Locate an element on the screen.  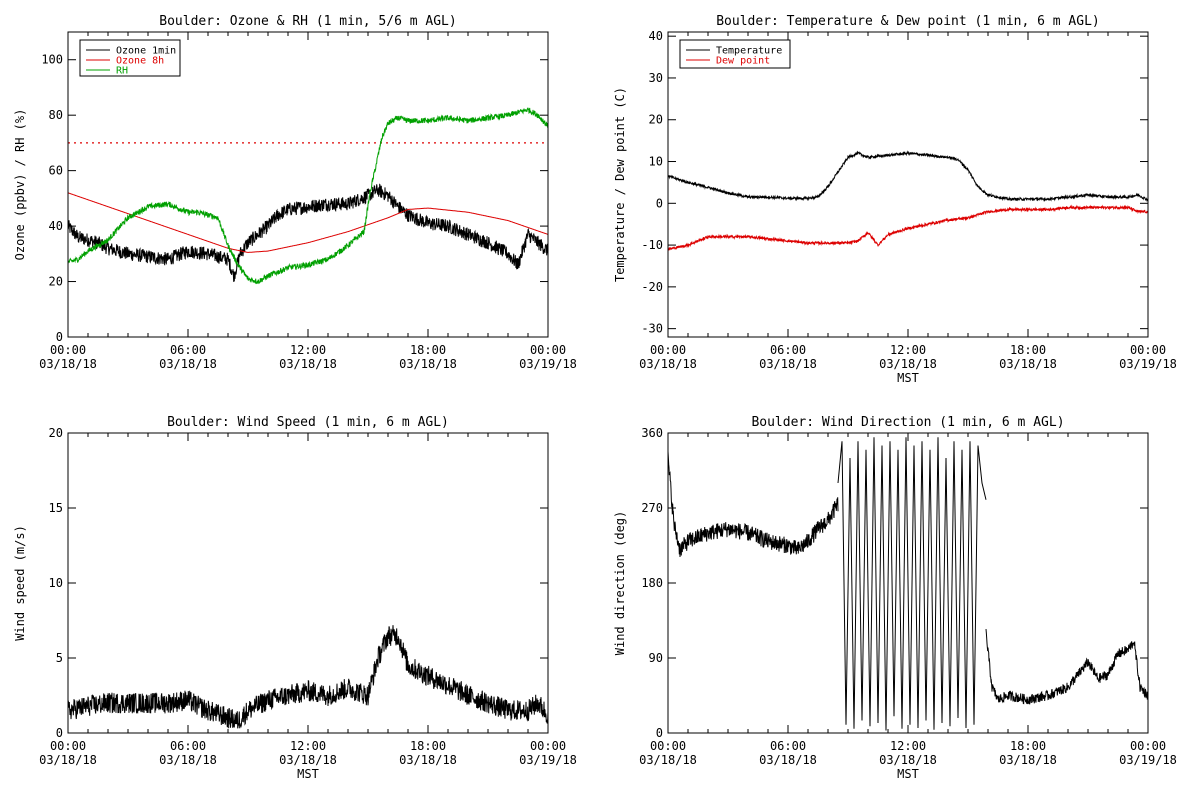
y-tick-label: 360 is located at coordinates (652, 433).